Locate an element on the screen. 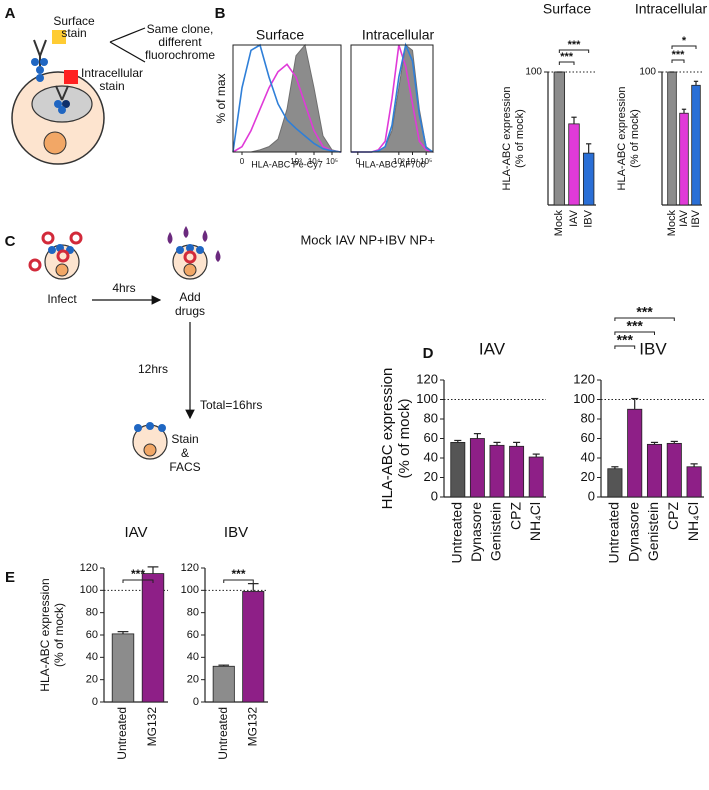 Image resolution: width=709 pixels, height=790 pixels. legend-label: Mock is located at coordinates (316, 239).